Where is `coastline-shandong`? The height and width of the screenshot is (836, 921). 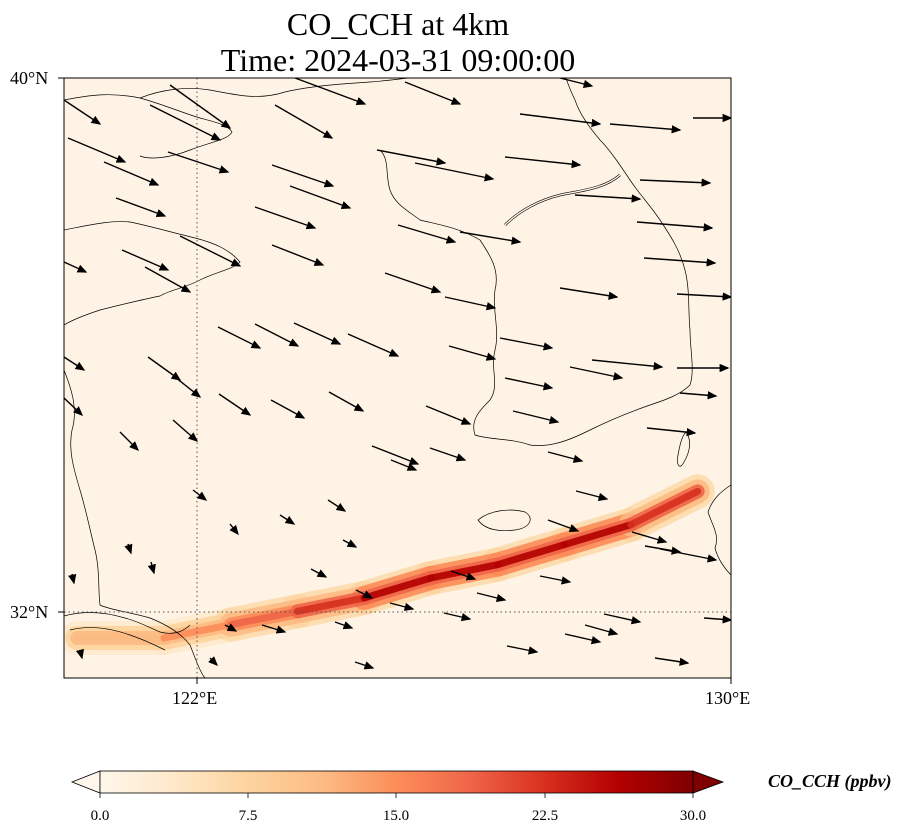 coastline-shandong is located at coordinates (152, 273).